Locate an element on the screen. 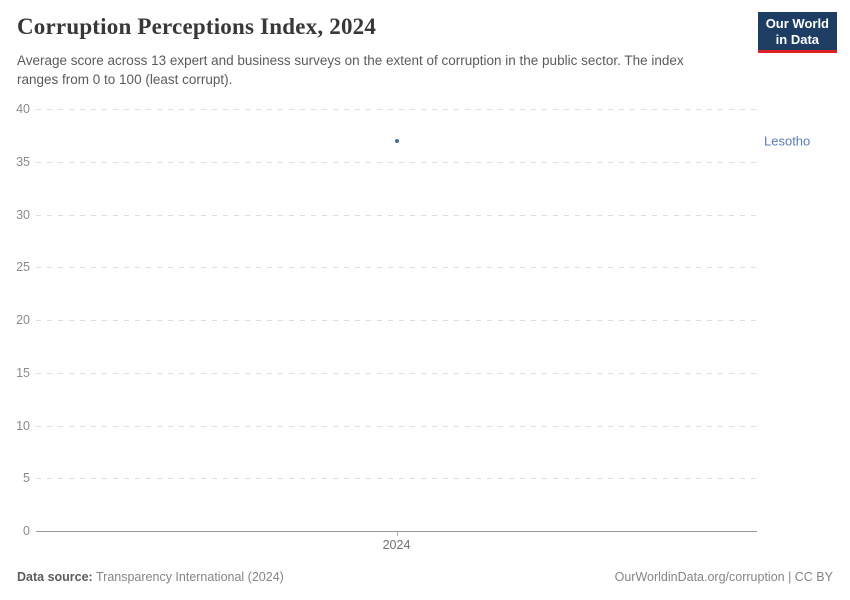 The width and height of the screenshot is (850, 600). owid-logo-line1: Our World is located at coordinates (797, 23).